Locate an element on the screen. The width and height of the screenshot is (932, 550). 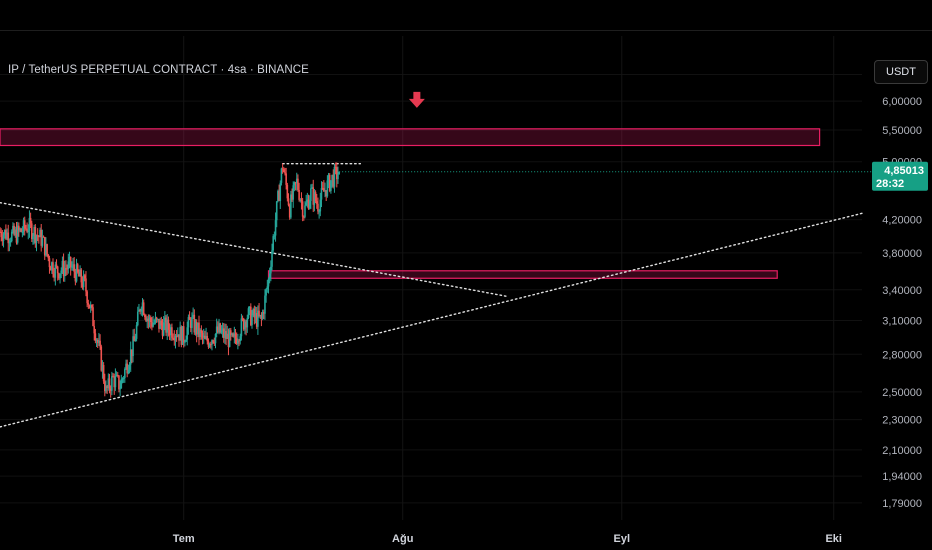
time-tick-label: Eki is located at coordinates (833, 539).